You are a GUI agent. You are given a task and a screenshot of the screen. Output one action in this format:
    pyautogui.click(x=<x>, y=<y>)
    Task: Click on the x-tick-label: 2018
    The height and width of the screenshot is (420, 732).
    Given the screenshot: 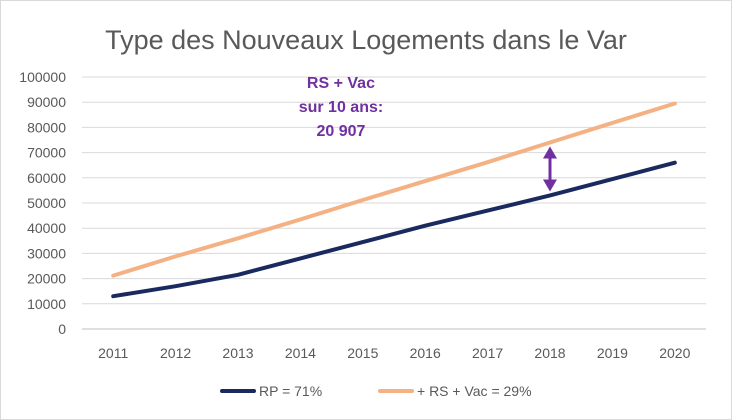 What is the action you would take?
    pyautogui.click(x=549, y=353)
    